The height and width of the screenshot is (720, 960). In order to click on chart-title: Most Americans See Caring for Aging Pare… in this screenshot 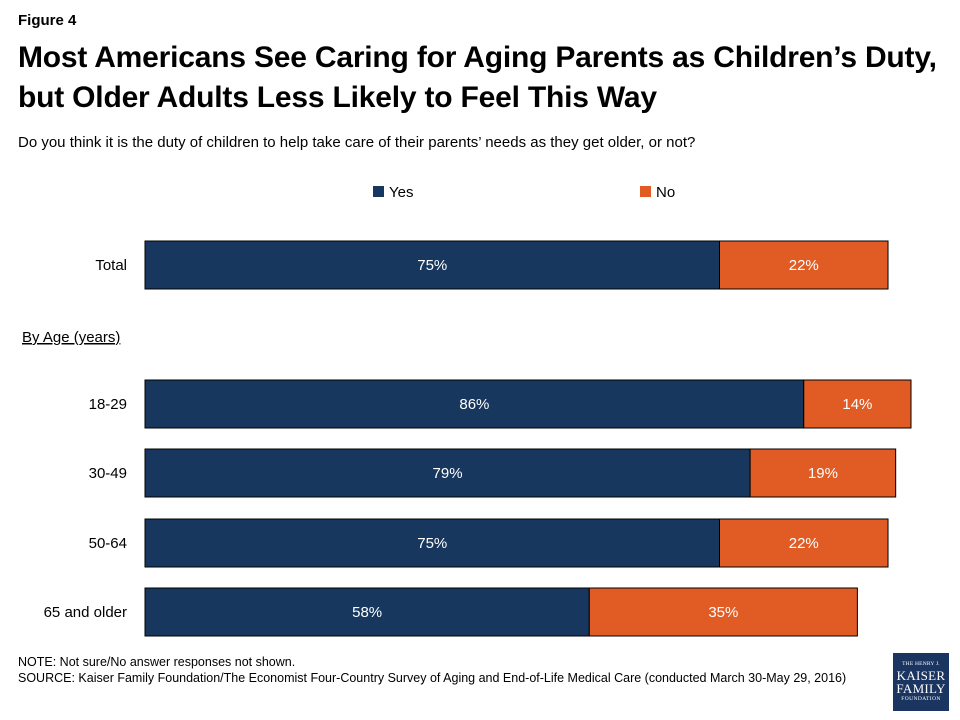, I will do `click(477, 77)`.